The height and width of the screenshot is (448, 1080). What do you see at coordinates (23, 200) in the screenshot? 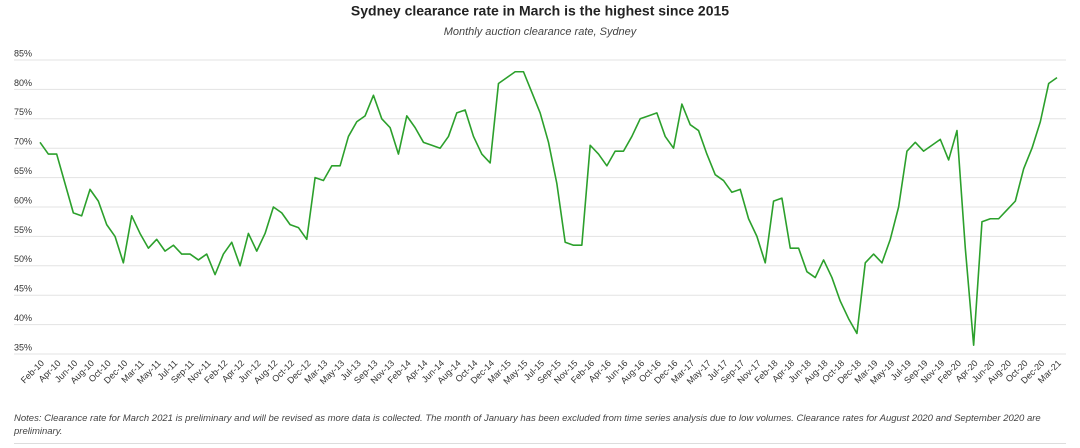
I see `y-tick-label: 60%` at bounding box center [23, 200].